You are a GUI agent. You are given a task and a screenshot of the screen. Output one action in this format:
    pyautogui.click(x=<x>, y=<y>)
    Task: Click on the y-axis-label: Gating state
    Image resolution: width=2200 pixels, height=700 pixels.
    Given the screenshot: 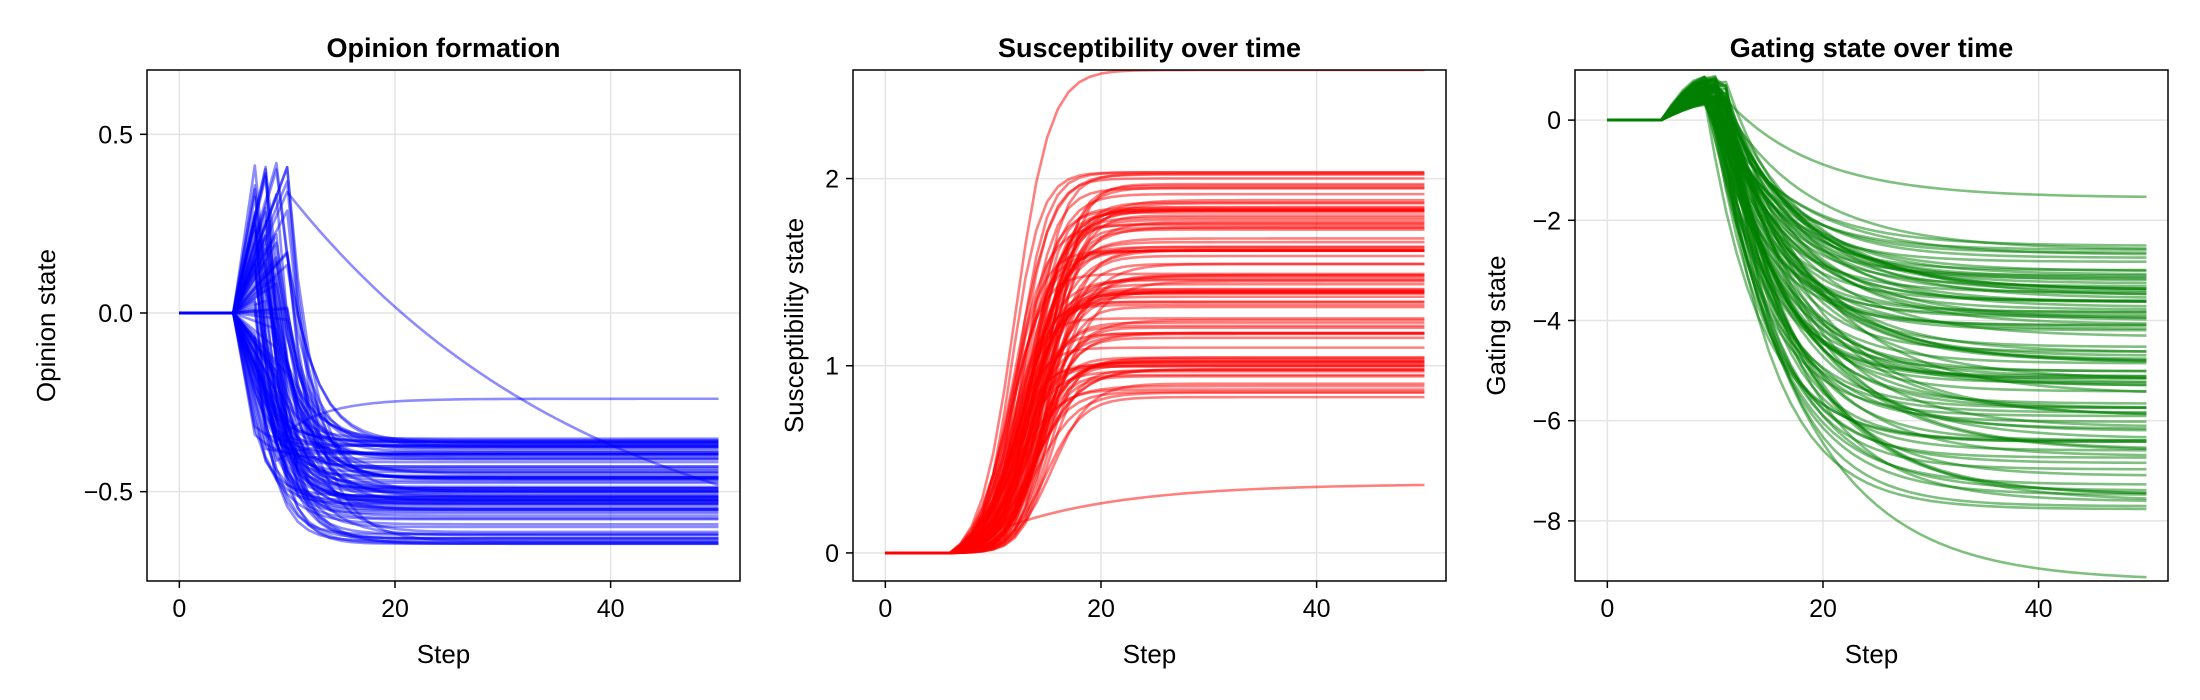 What is the action you would take?
    pyautogui.click(x=1496, y=325)
    